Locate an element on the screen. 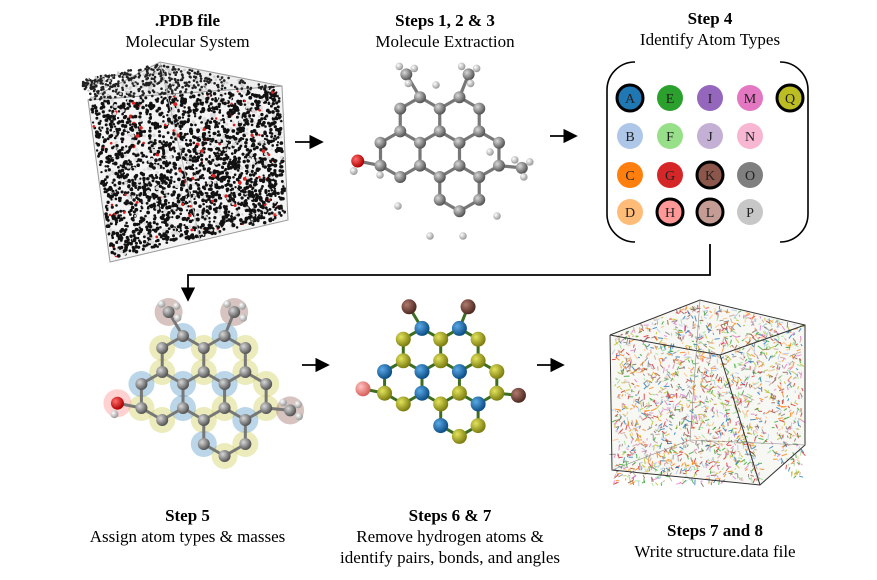 The height and width of the screenshot is (580, 877). atom-type-k: K is located at coordinates (710, 175).